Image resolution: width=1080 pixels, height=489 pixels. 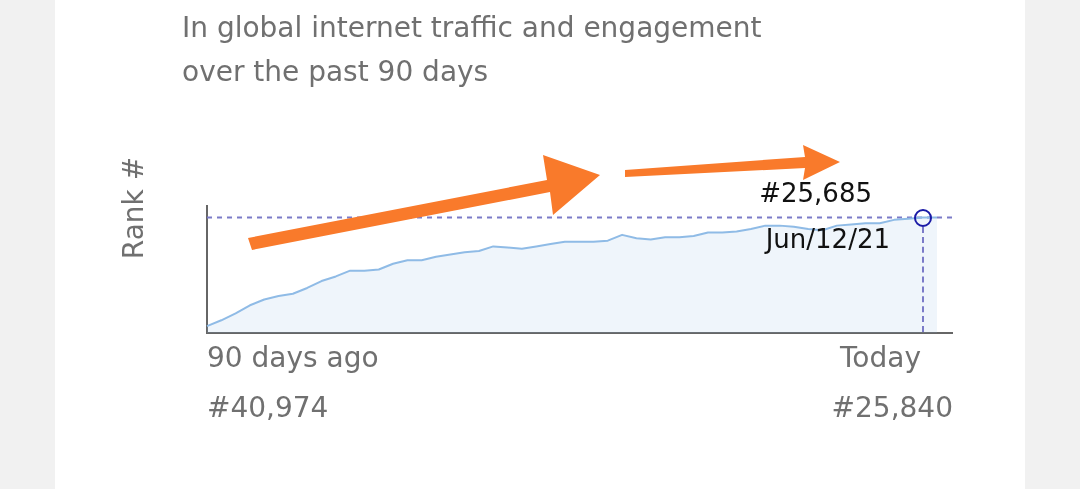 I want to click on text: #25,840, so click(x=892, y=407).